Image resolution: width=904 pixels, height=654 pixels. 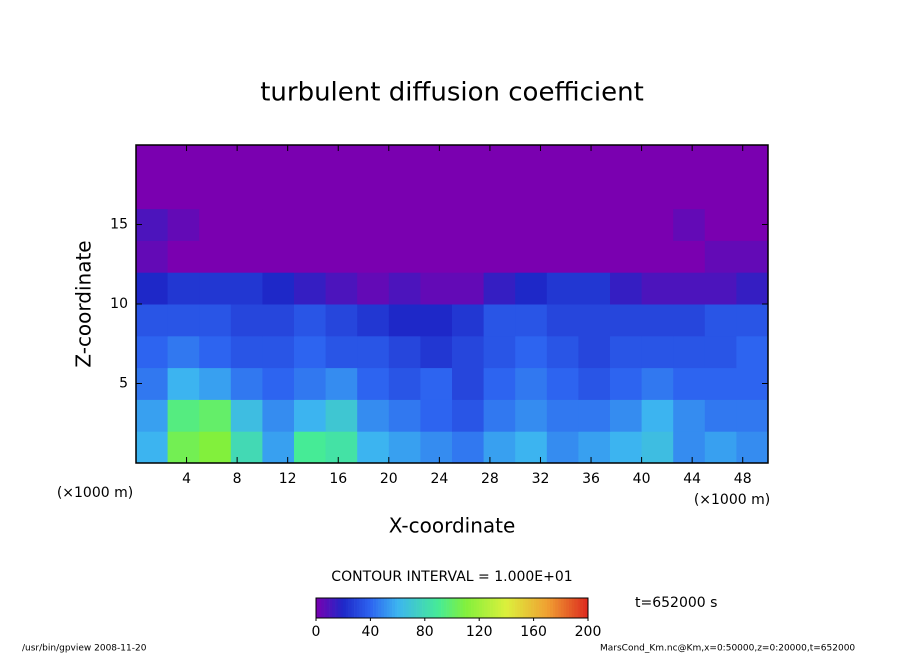 What do you see at coordinates (389, 479) in the screenshot?
I see `x-tick-label: 20` at bounding box center [389, 479].